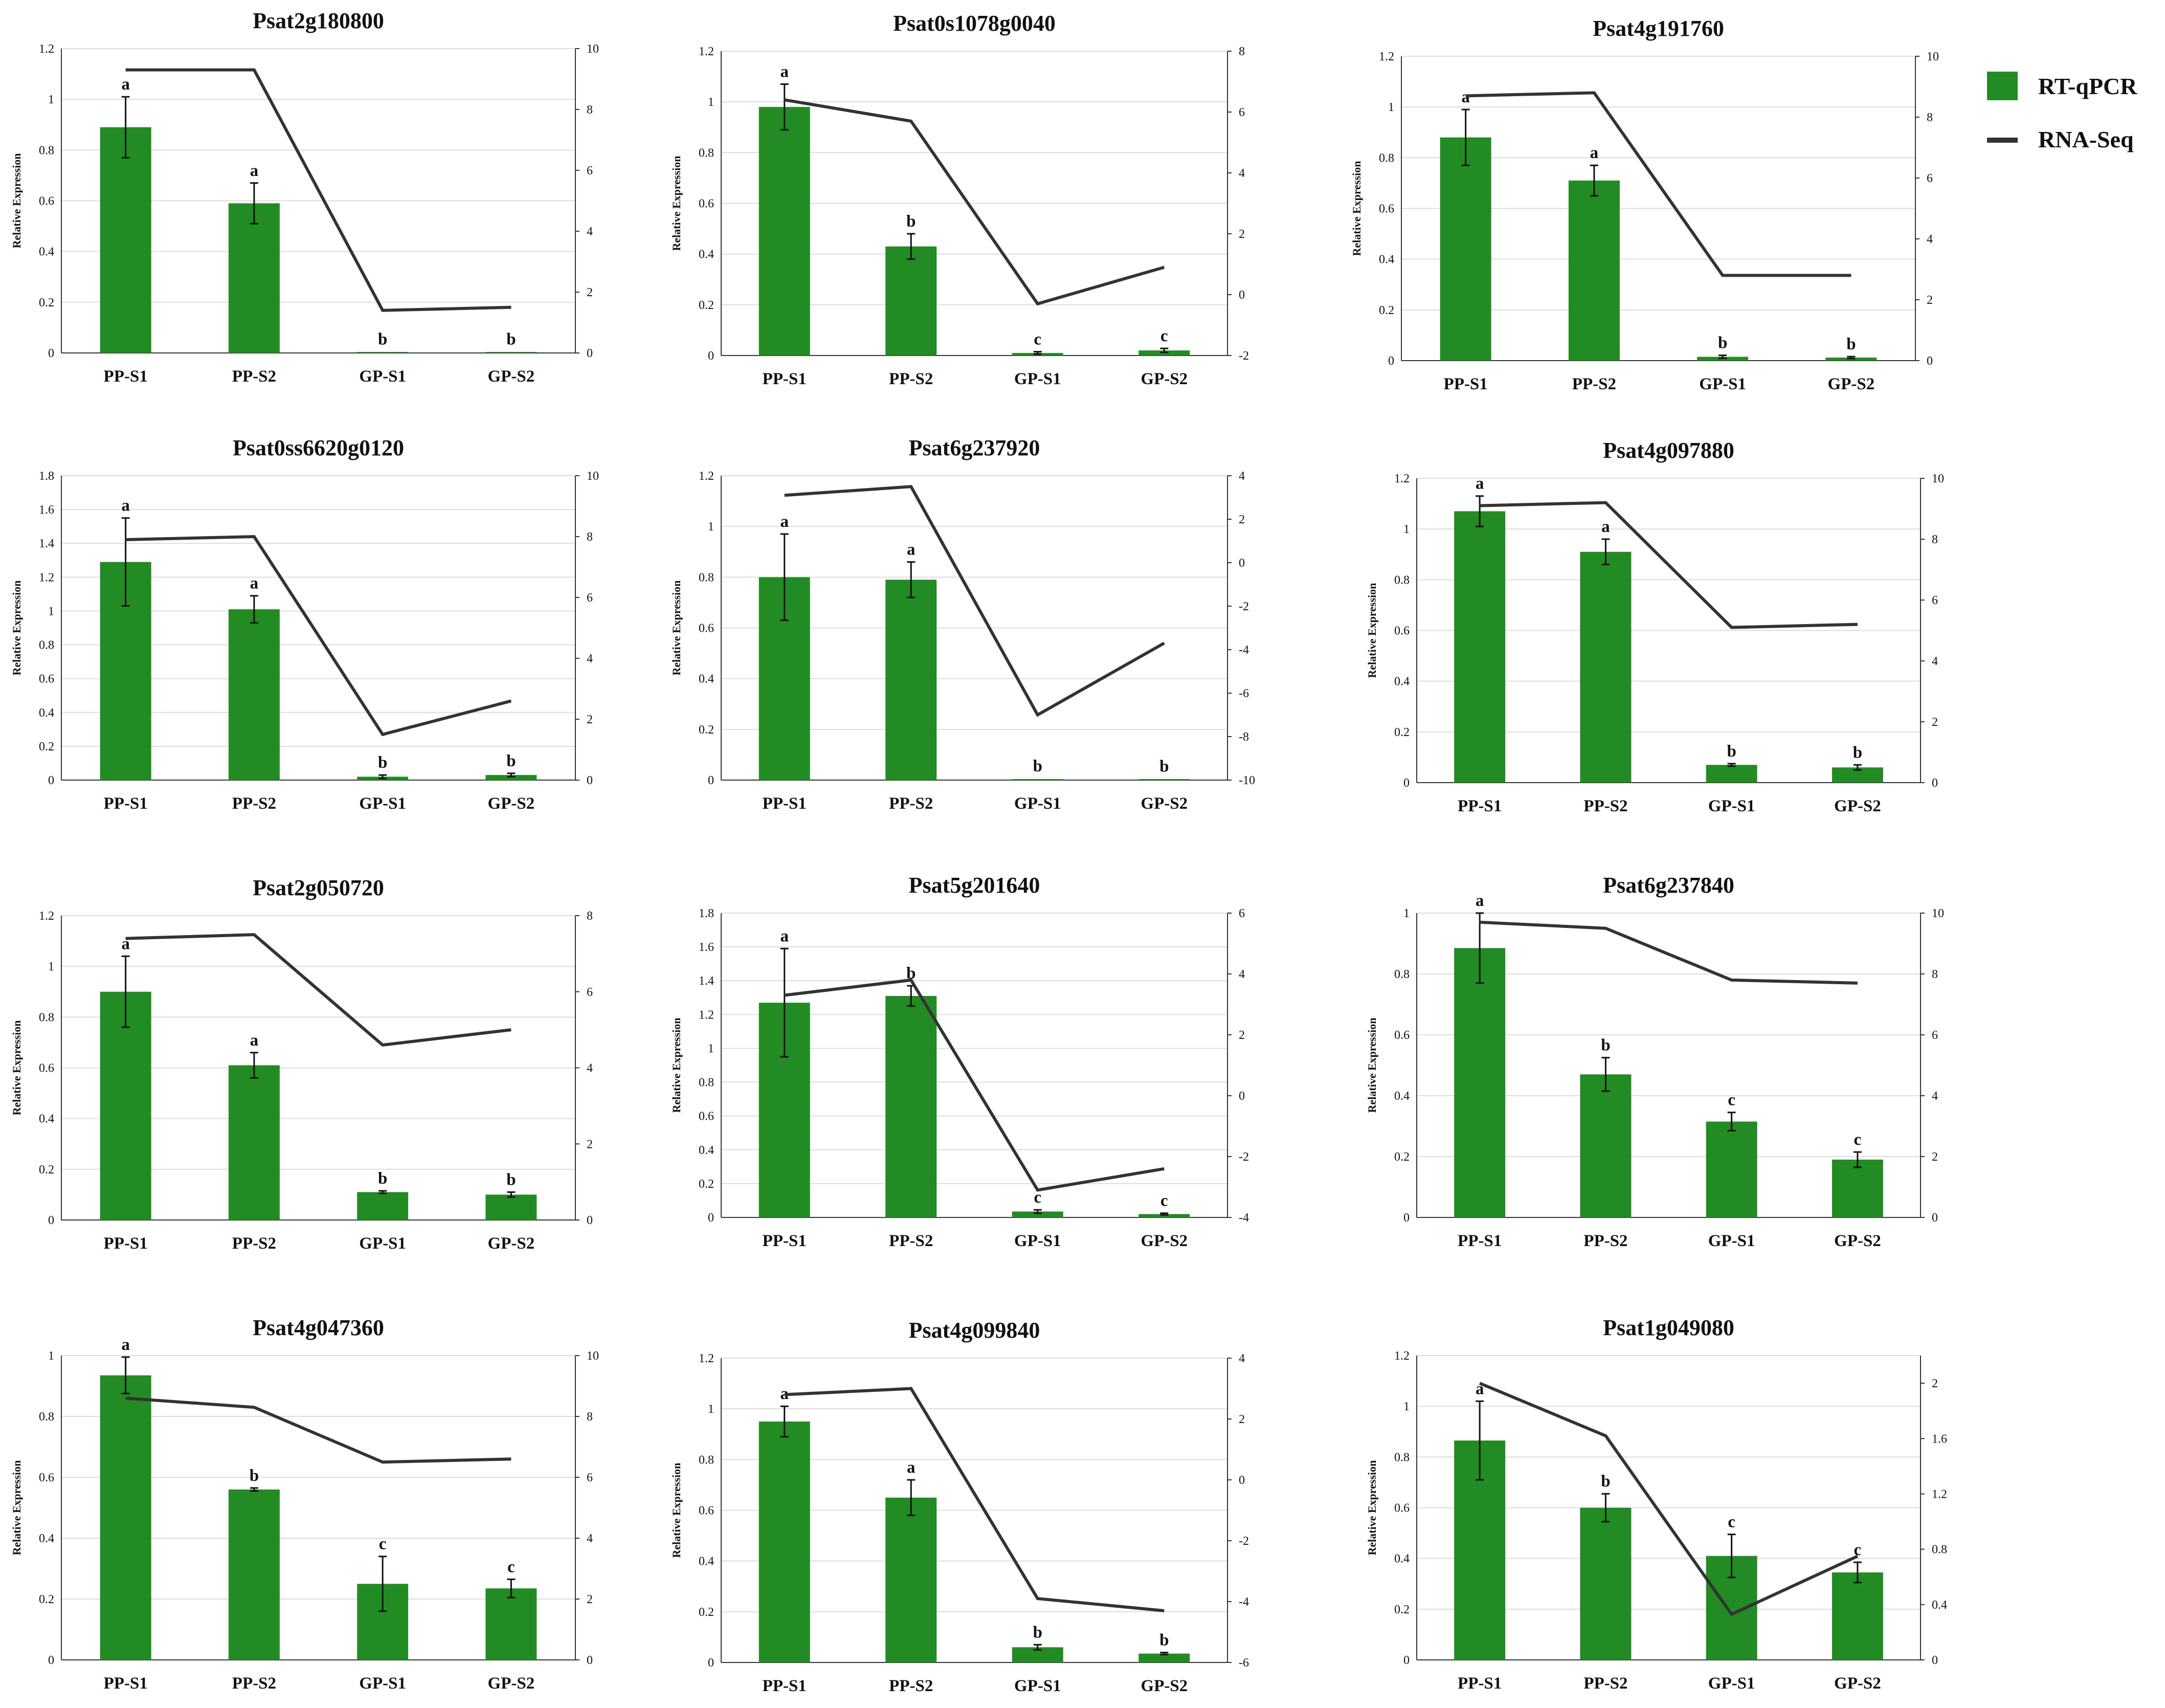 This screenshot has height=1708, width=2165. What do you see at coordinates (46, 252) in the screenshot?
I see `y-tick-label: 0.4` at bounding box center [46, 252].